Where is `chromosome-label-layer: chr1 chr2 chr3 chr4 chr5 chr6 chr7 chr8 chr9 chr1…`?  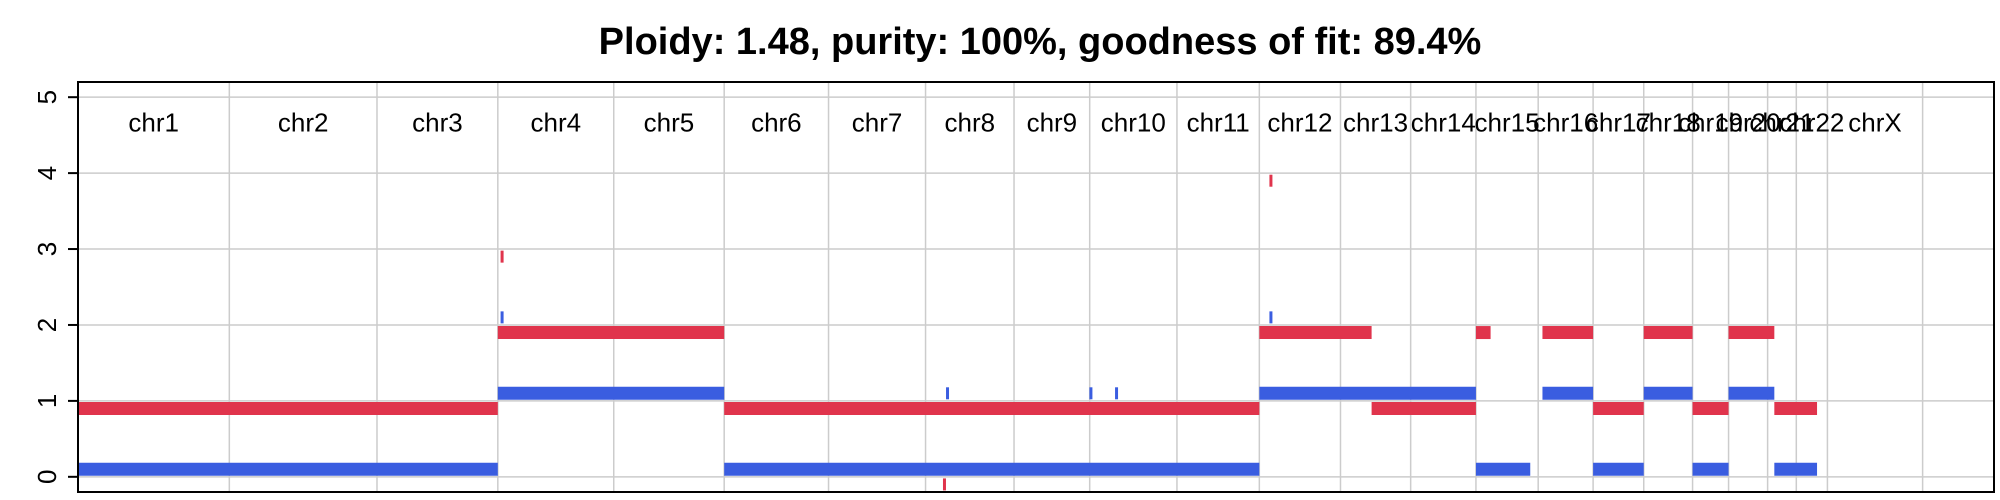
chromosome-label-layer: chr1 chr2 chr3 chr4 chr5 chr6 chr7 chr8 chr9 chr1… is located at coordinates (1014, 122).